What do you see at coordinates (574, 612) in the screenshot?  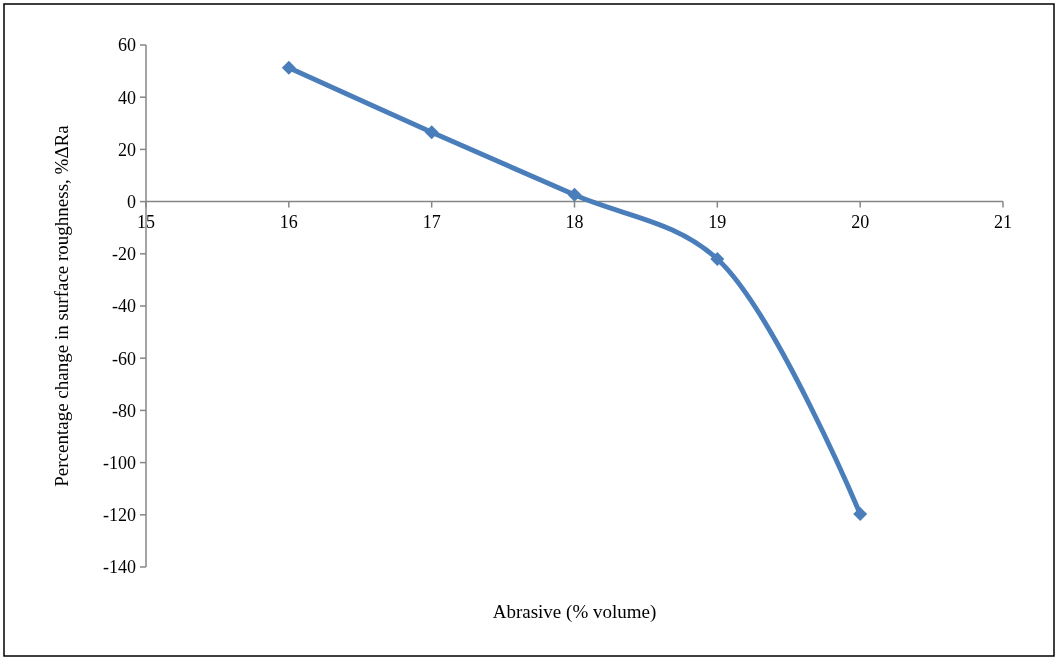 I see `x-axis-title: Abrasive (% volume)` at bounding box center [574, 612].